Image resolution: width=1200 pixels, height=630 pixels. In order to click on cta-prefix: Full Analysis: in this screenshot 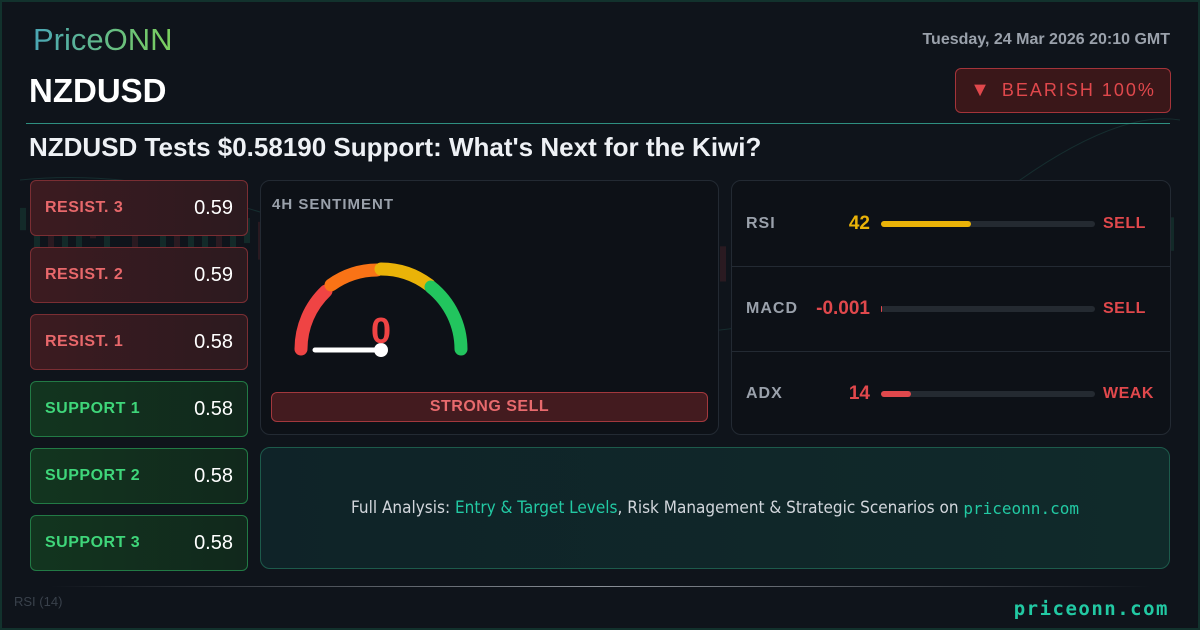, I will do `click(403, 508)`.